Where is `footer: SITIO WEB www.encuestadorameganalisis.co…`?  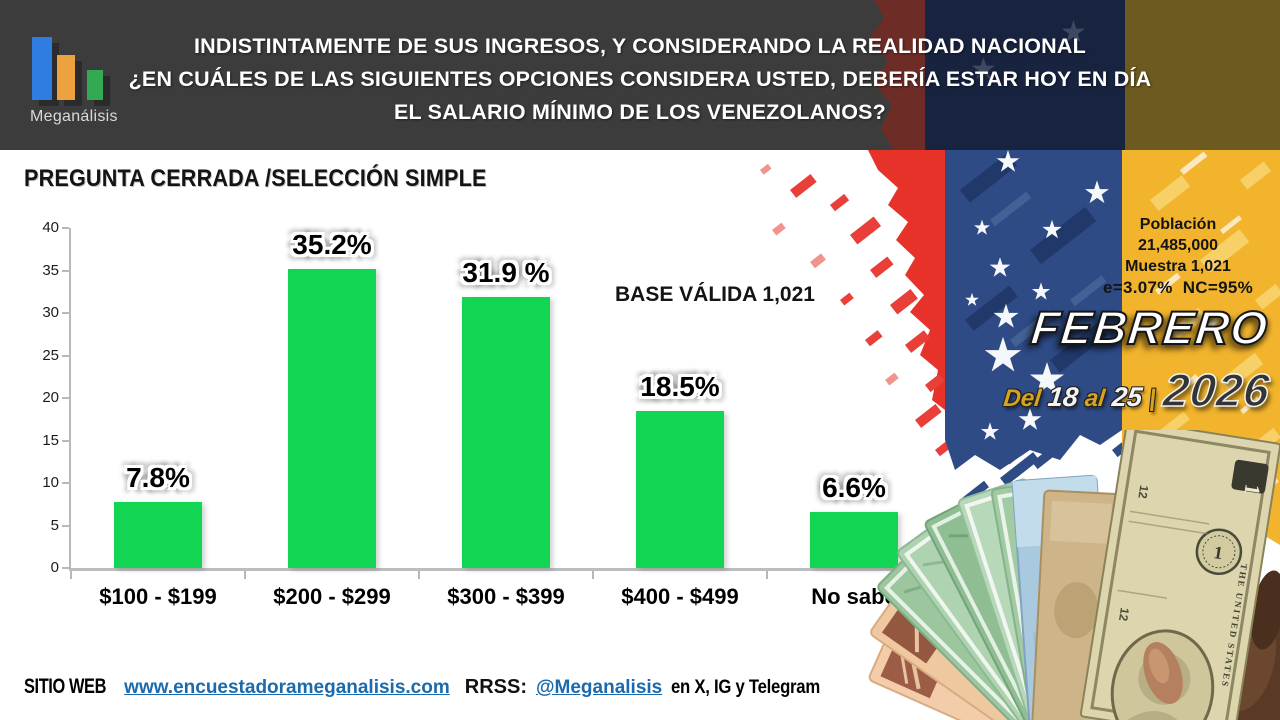
footer: SITIO WEB www.encuestadorameganalisis.co… is located at coordinates (432, 687).